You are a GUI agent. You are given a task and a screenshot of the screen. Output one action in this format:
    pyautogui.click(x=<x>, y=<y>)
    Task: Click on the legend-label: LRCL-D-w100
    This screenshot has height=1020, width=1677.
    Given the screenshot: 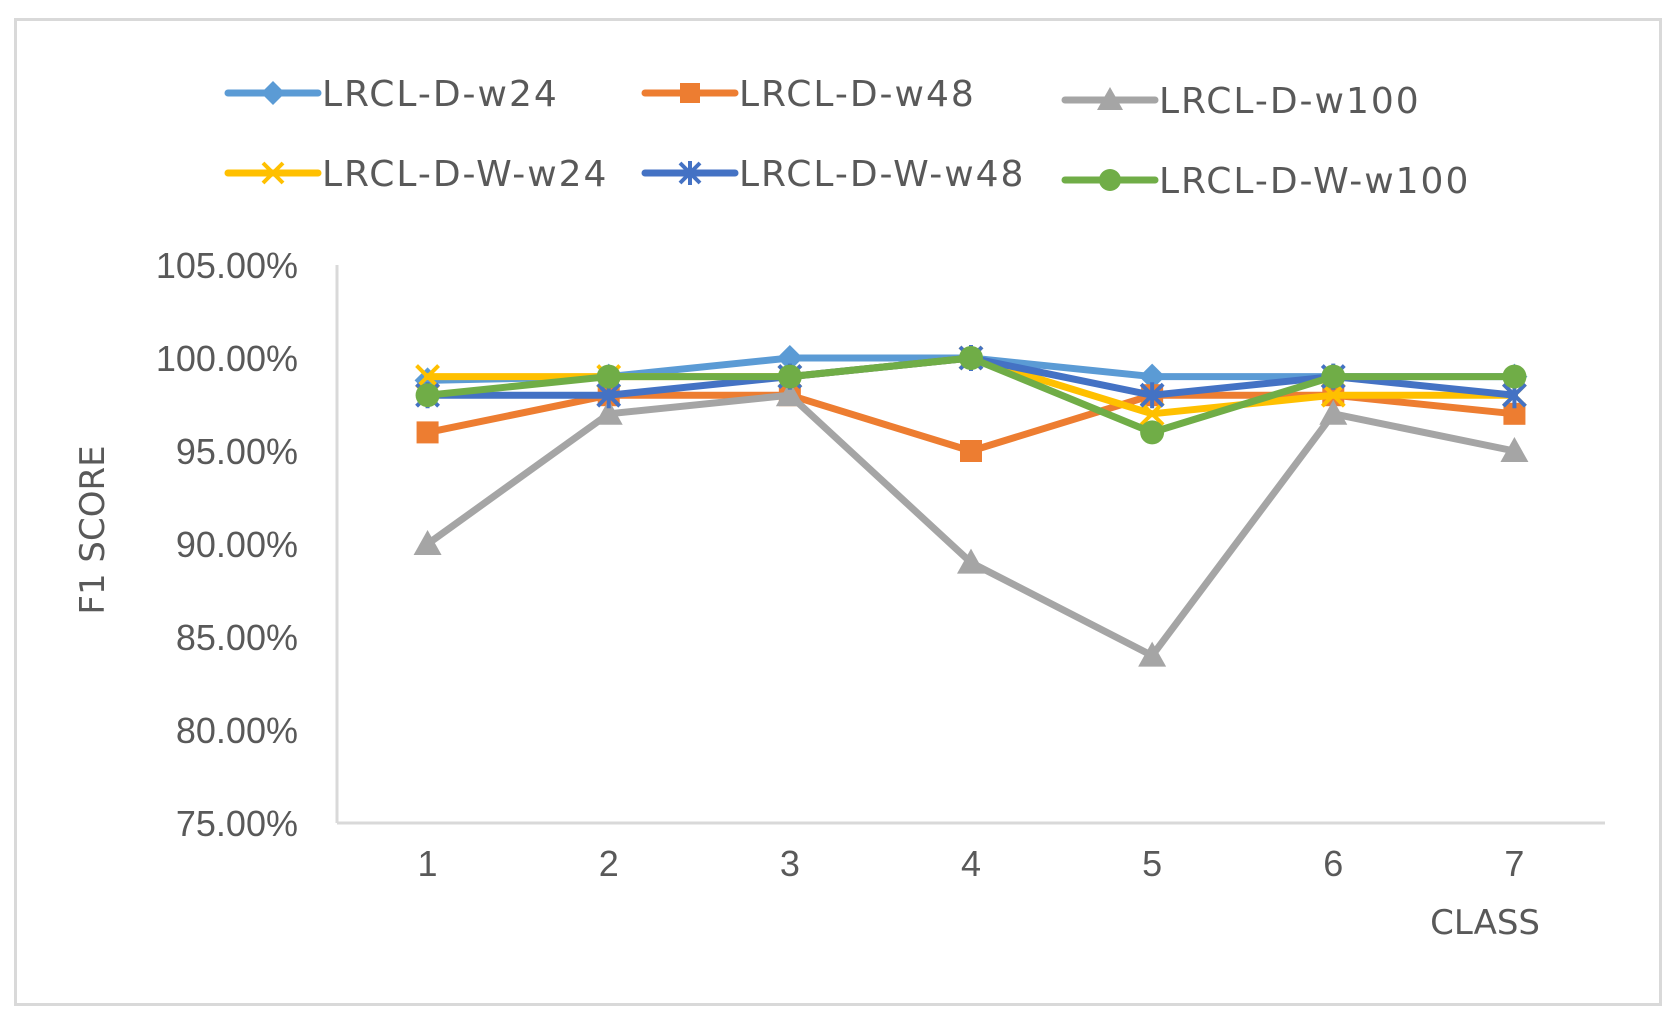 What is the action you would take?
    pyautogui.click(x=1290, y=101)
    